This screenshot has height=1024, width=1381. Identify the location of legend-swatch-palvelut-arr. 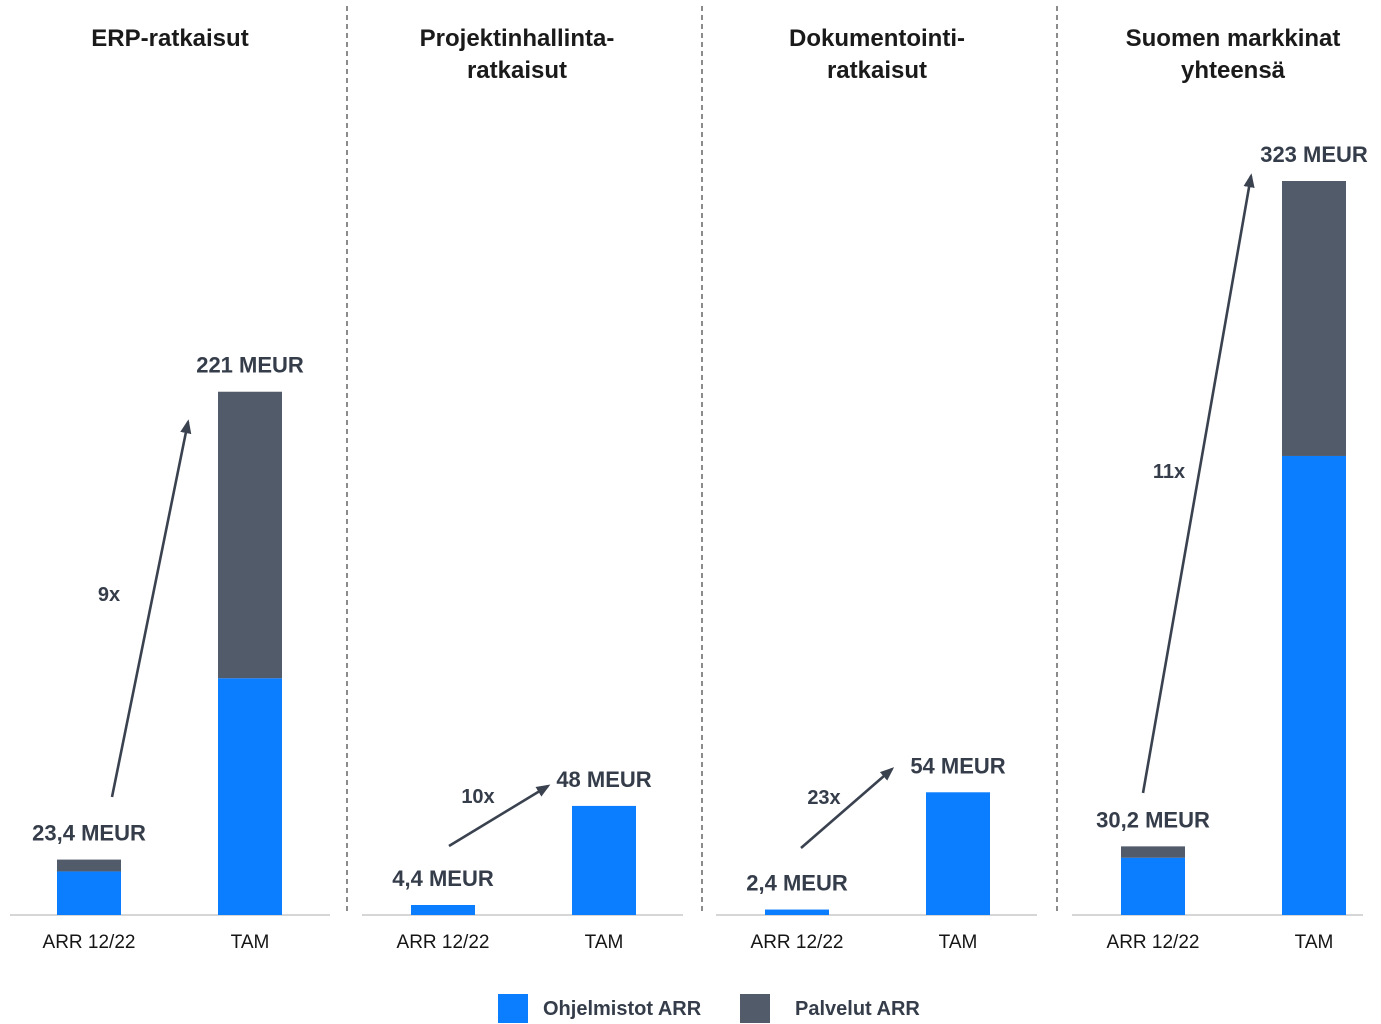
(755, 1008).